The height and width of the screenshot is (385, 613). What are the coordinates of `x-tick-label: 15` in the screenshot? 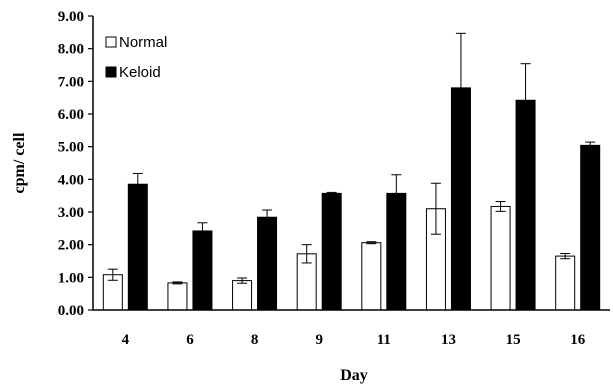 It's located at (513, 340).